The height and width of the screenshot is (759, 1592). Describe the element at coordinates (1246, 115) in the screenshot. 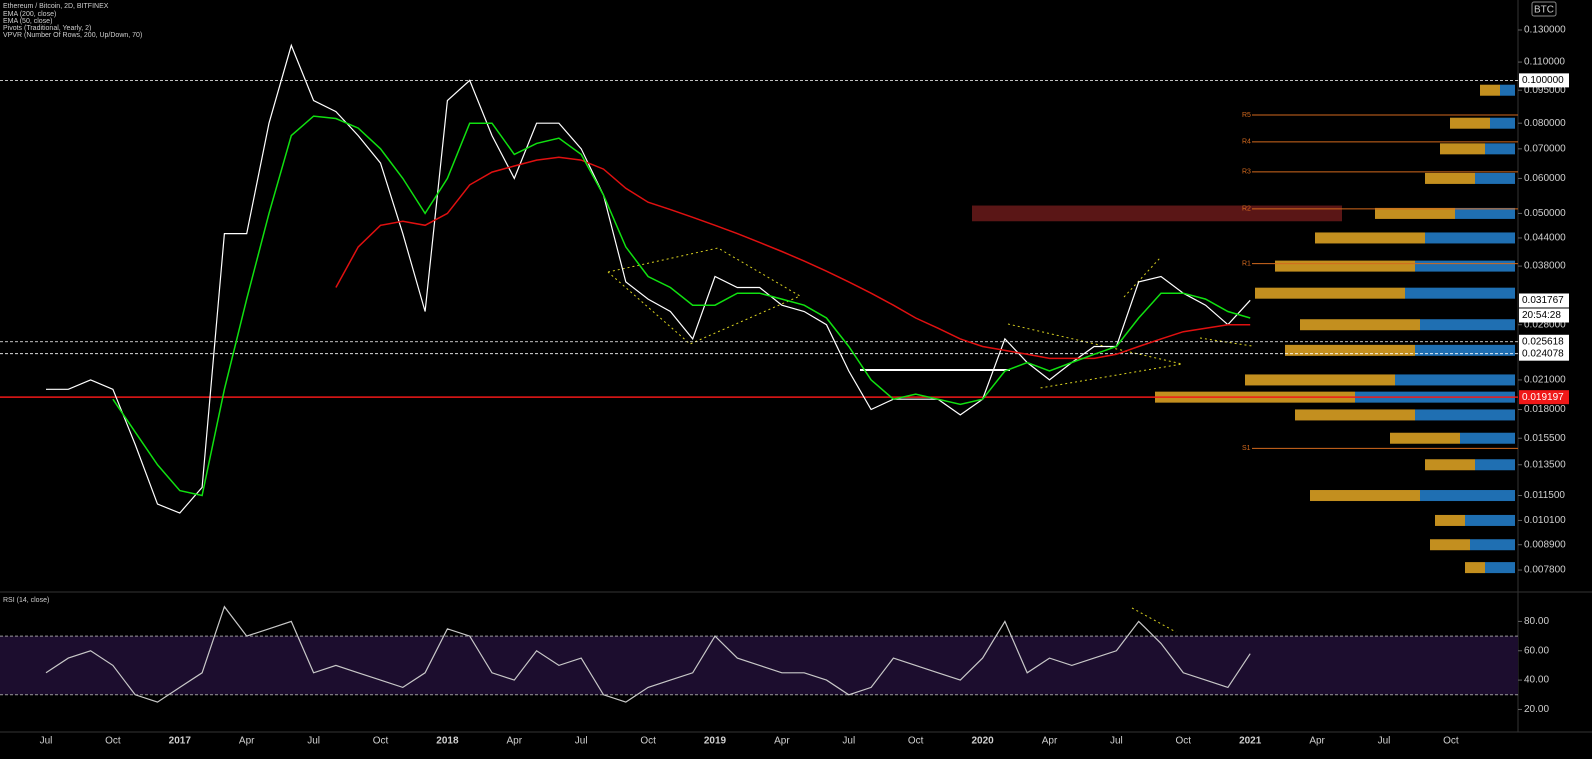

I see `pivot-label: R5` at that location.